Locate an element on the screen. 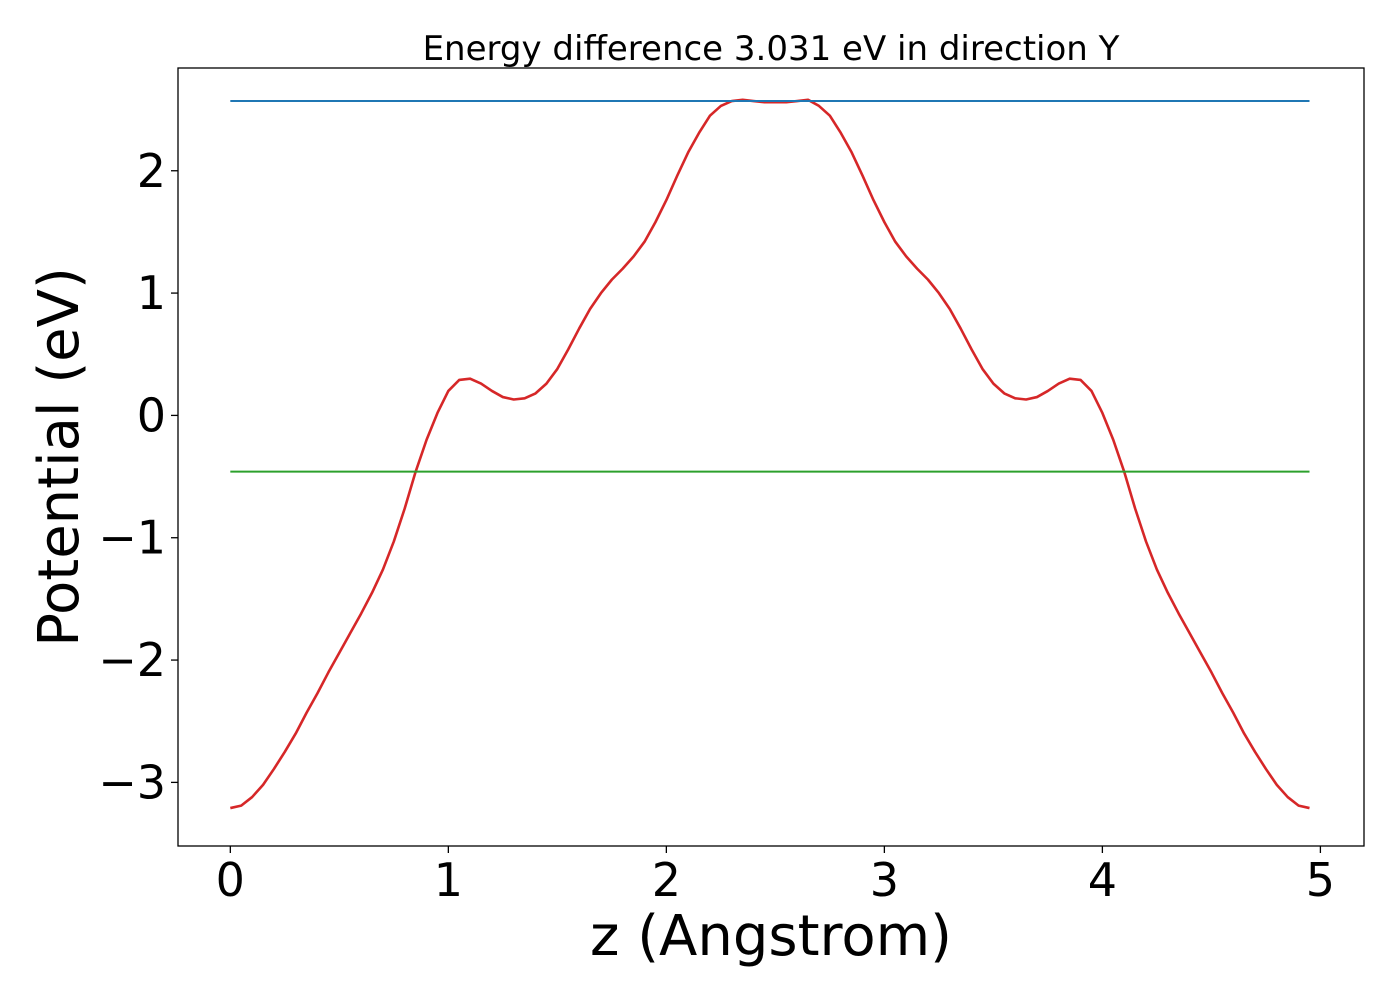  x-tick-label: 0 is located at coordinates (230, 880).